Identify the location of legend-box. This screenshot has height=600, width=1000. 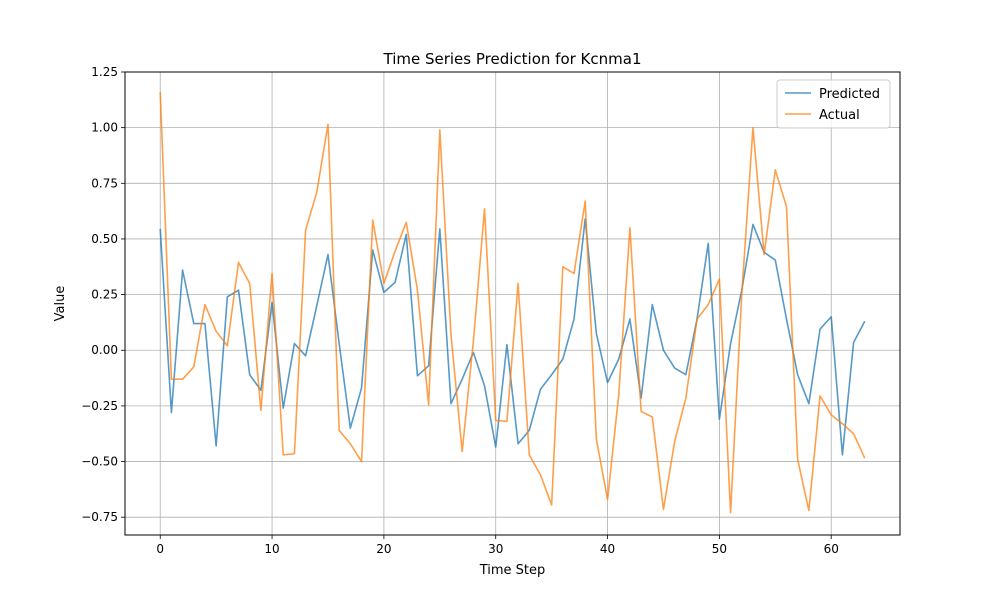
(833, 104).